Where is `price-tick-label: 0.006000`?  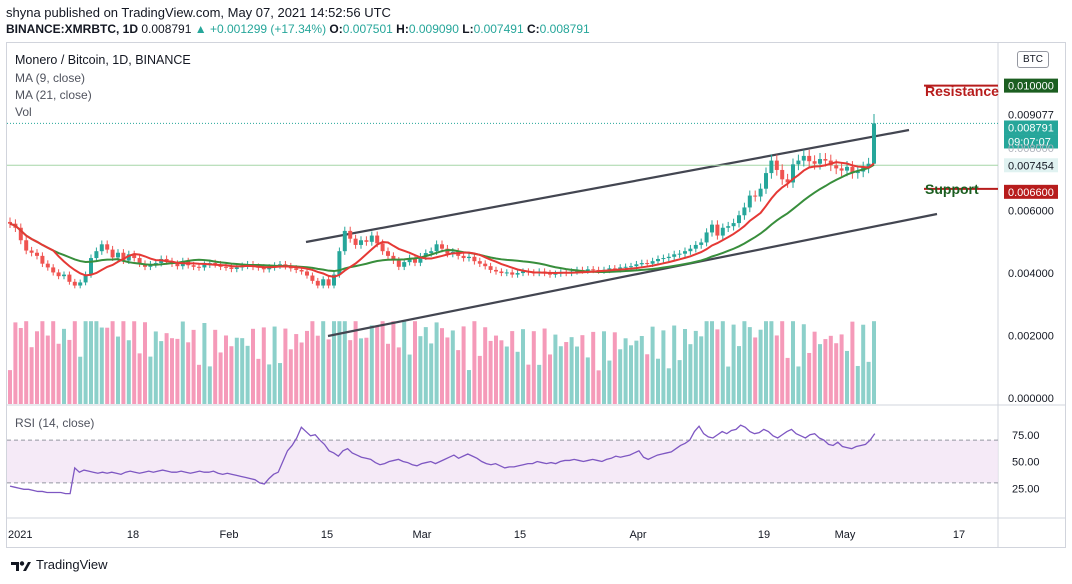 price-tick-label: 0.006000 is located at coordinates (1031, 212).